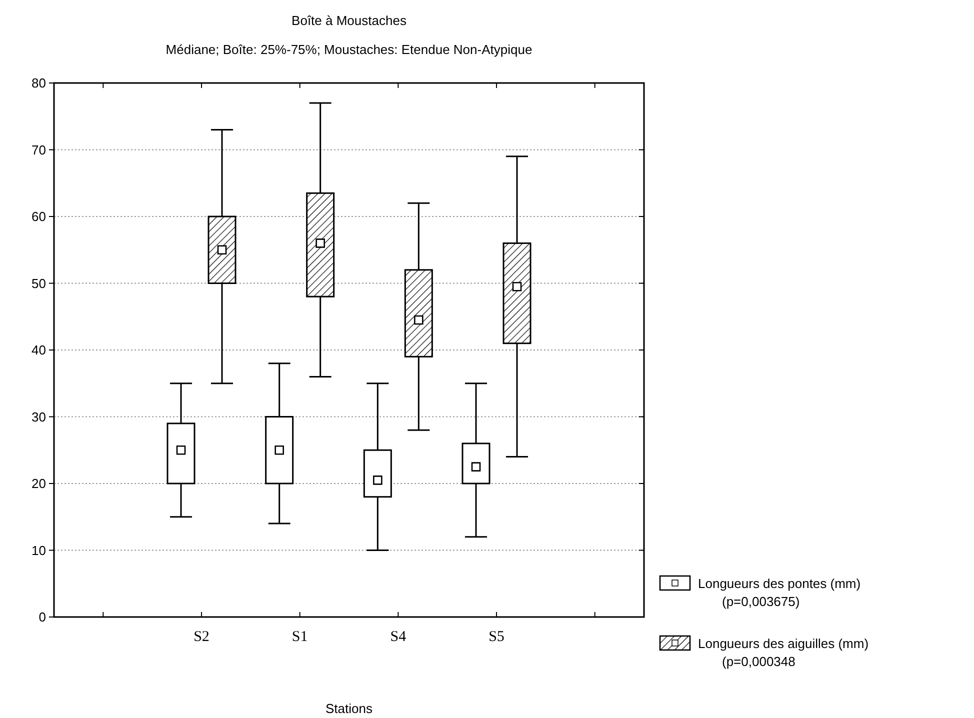 This screenshot has height=718, width=974. I want to click on x-axis-title: Stations, so click(349, 708).